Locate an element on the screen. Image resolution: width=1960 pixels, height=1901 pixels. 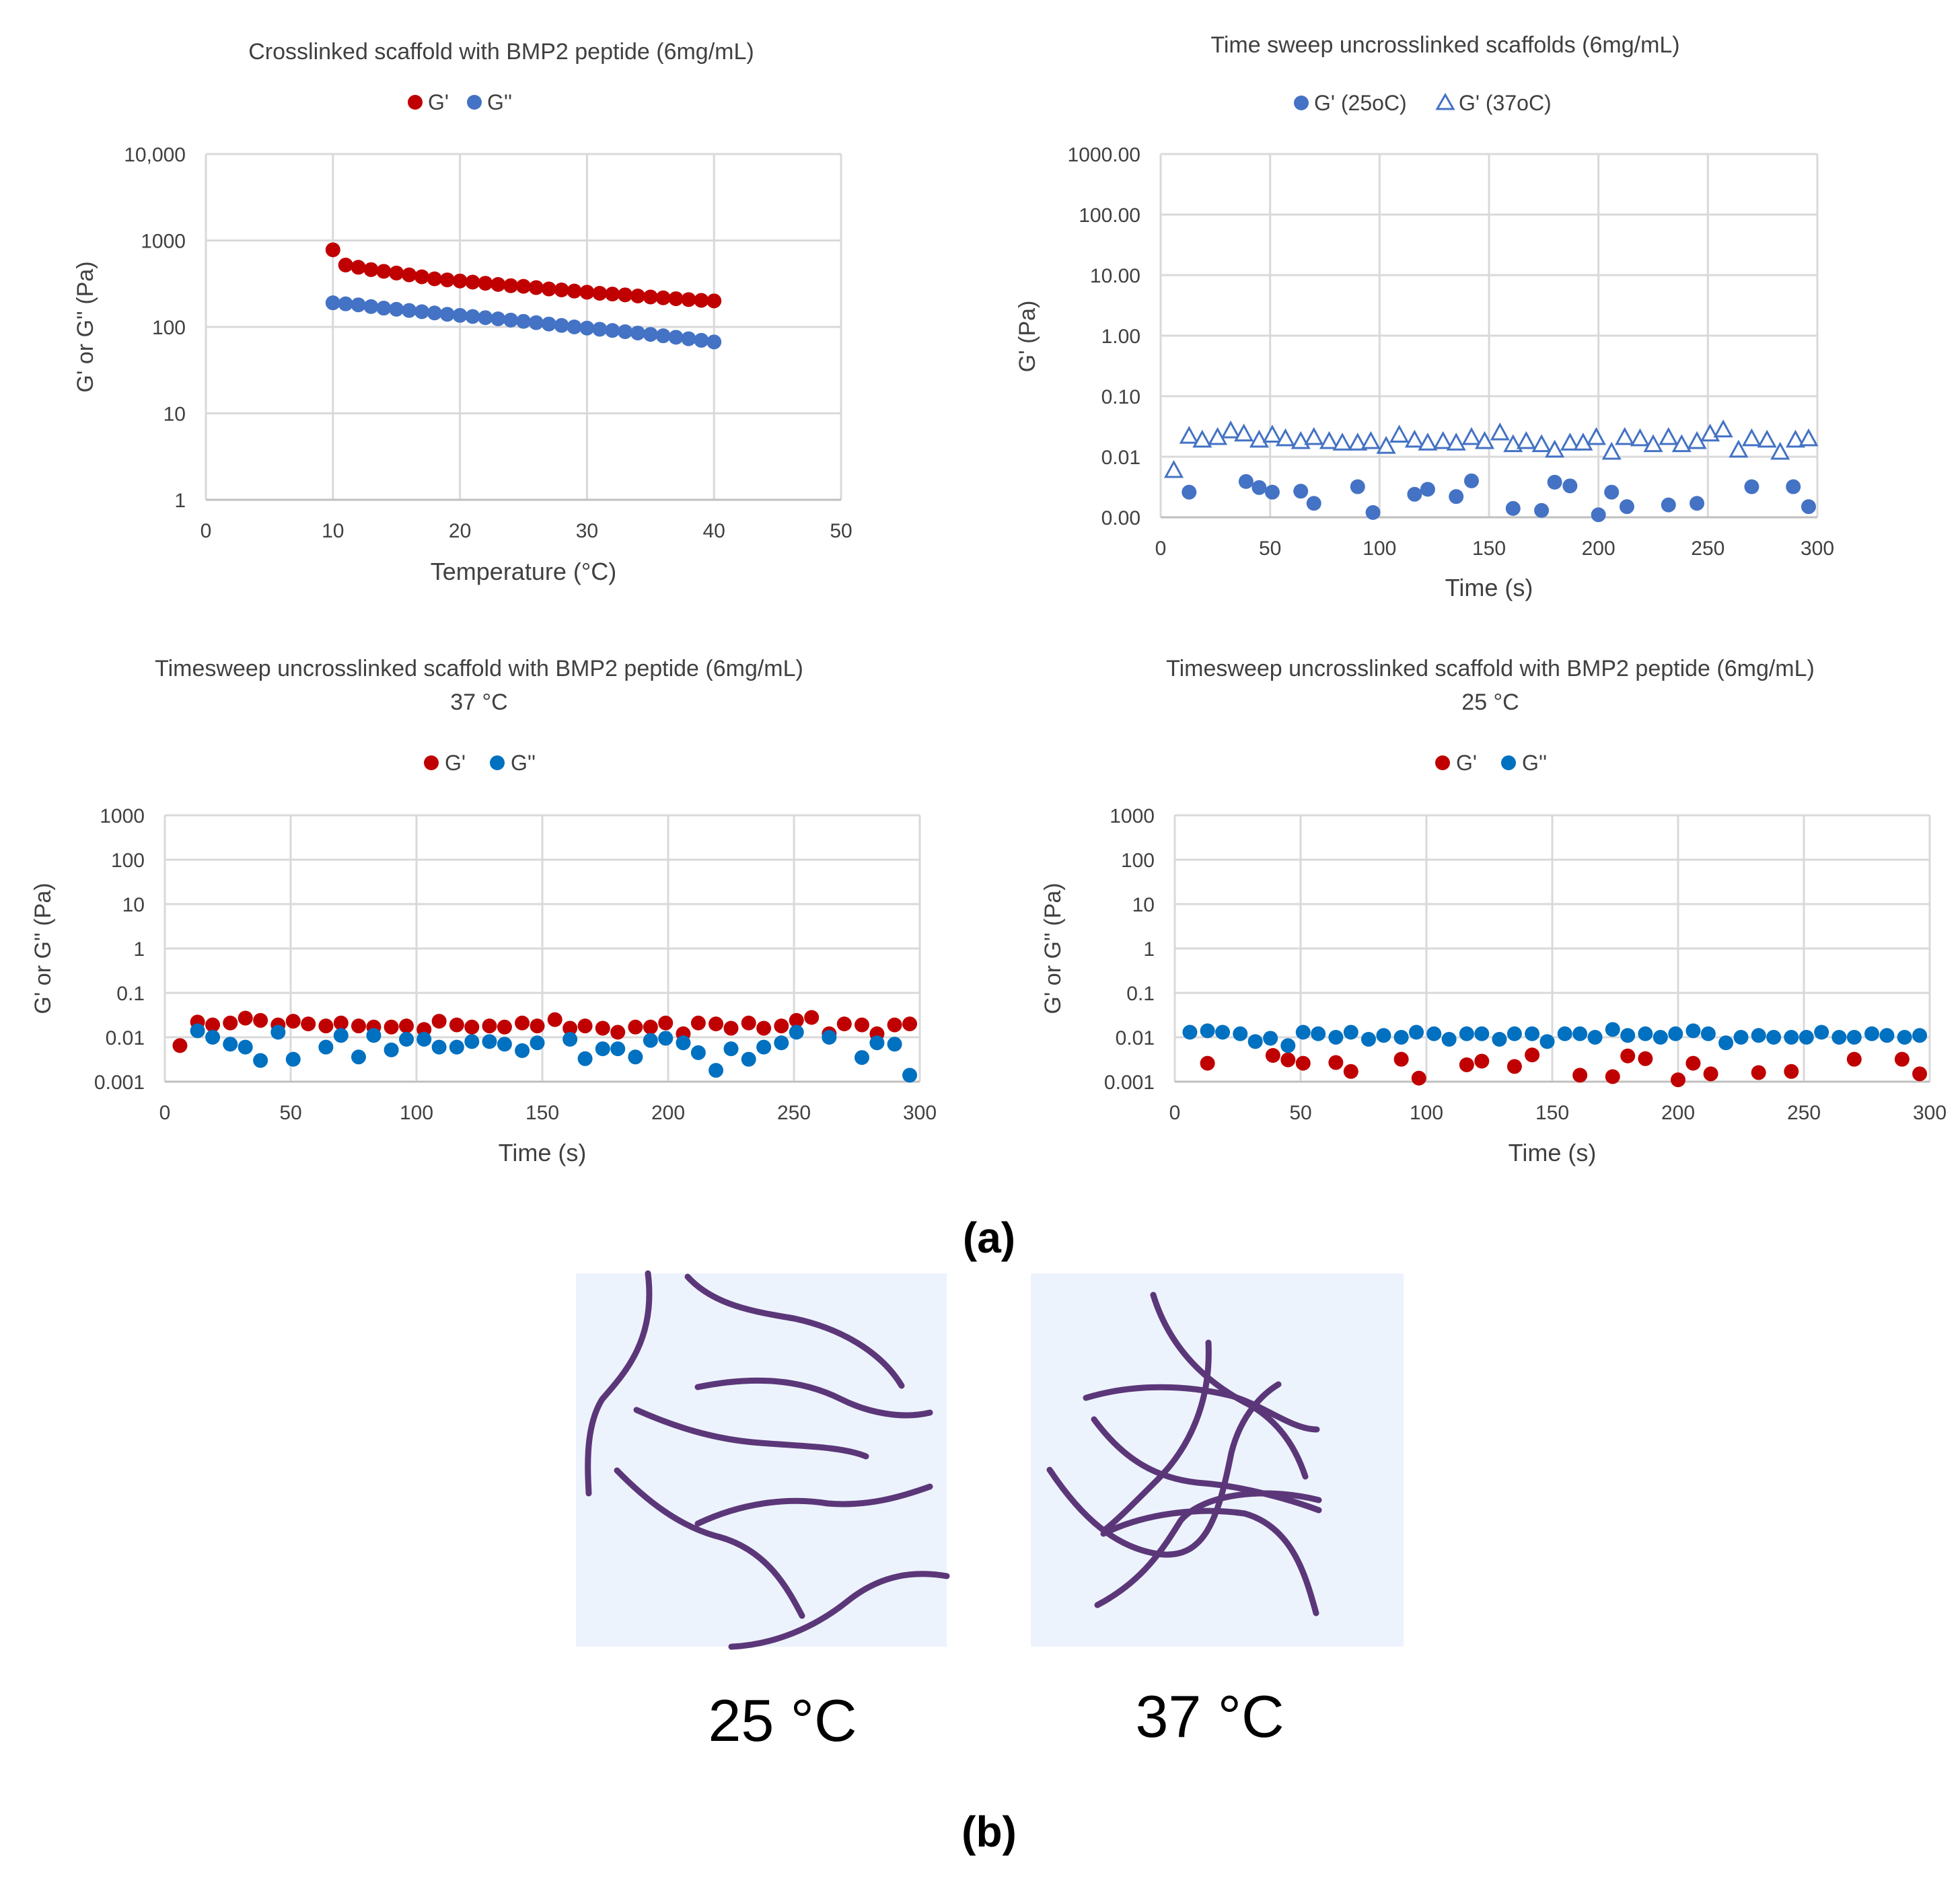
legend-marker-g-prime is located at coordinates (431, 762).